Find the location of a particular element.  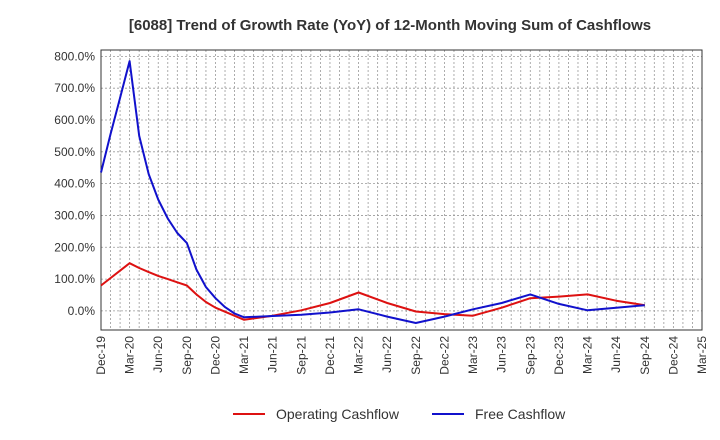

x-tick-label: Sep-21 is located at coordinates (301, 355).